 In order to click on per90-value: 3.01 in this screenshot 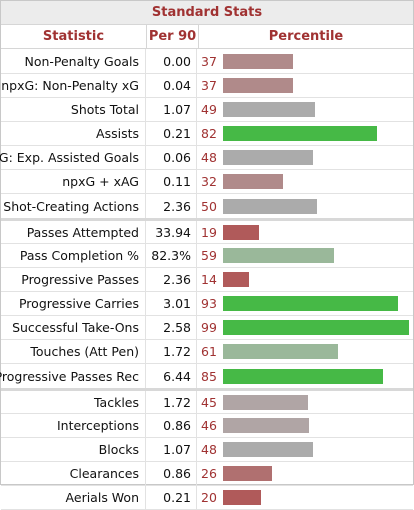, I will do `click(171, 303)`.